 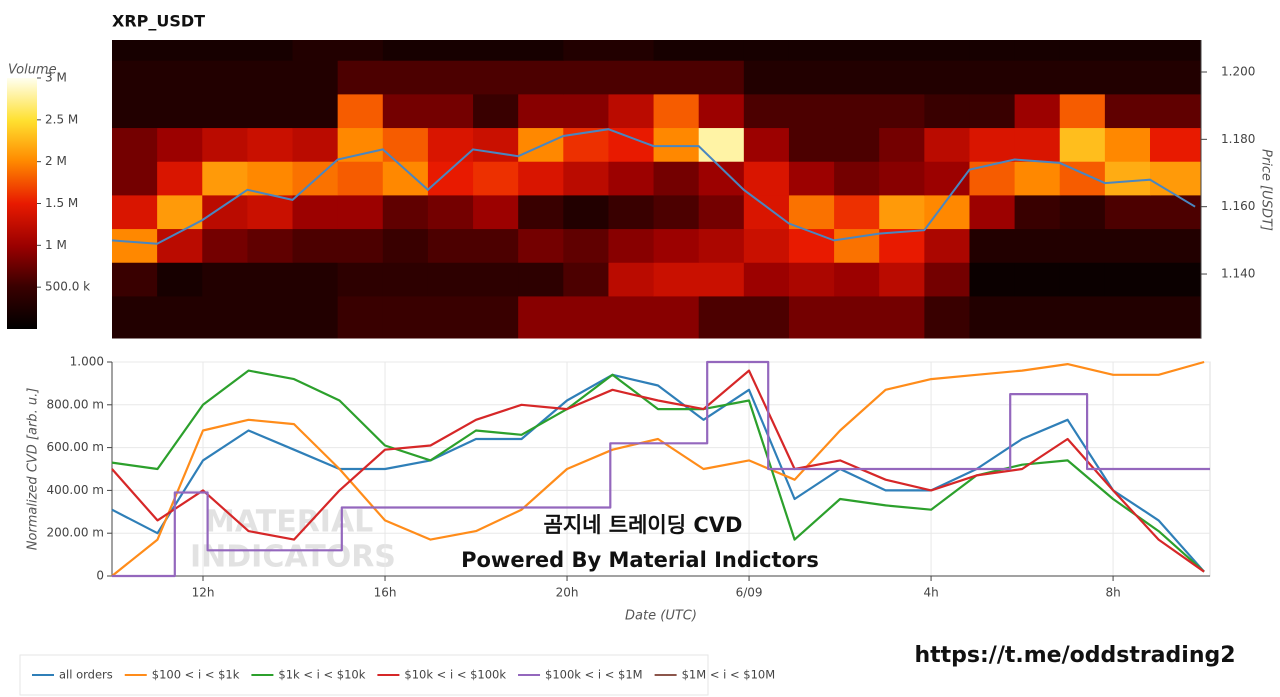 What do you see at coordinates (203, 593) in the screenshot?
I see `x-tick-label: 12h` at bounding box center [203, 593].